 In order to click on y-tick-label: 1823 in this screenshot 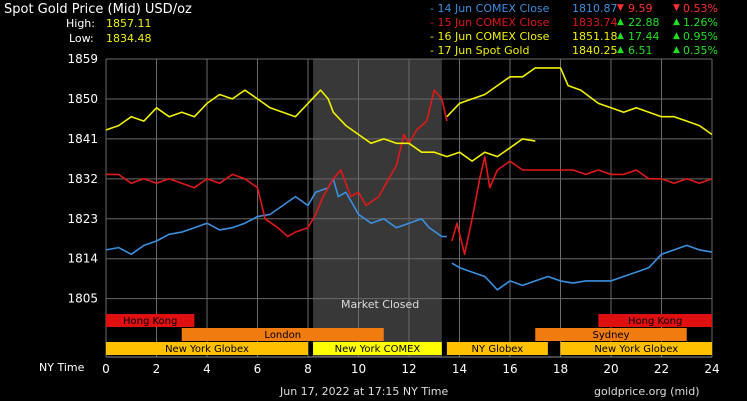, I will do `click(82, 219)`.